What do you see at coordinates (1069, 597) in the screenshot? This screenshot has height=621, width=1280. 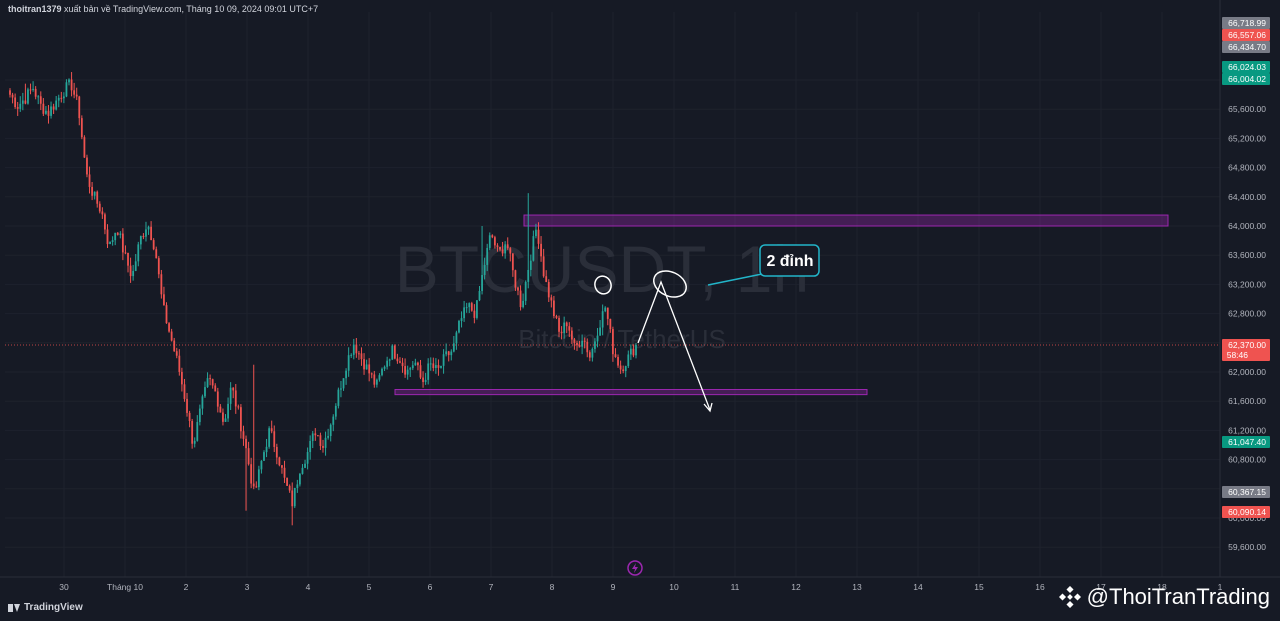 I see `binance-icon` at bounding box center [1069, 597].